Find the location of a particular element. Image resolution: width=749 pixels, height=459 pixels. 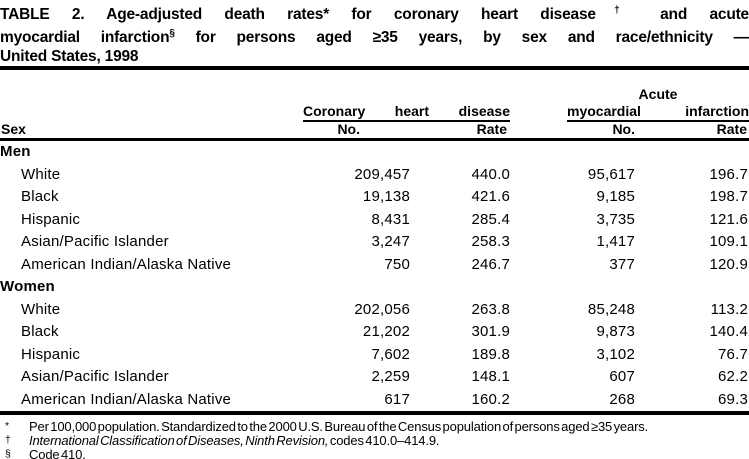

table-row: Hispanic 7,602 189.8 3,102 76.7 is located at coordinates (374, 355).